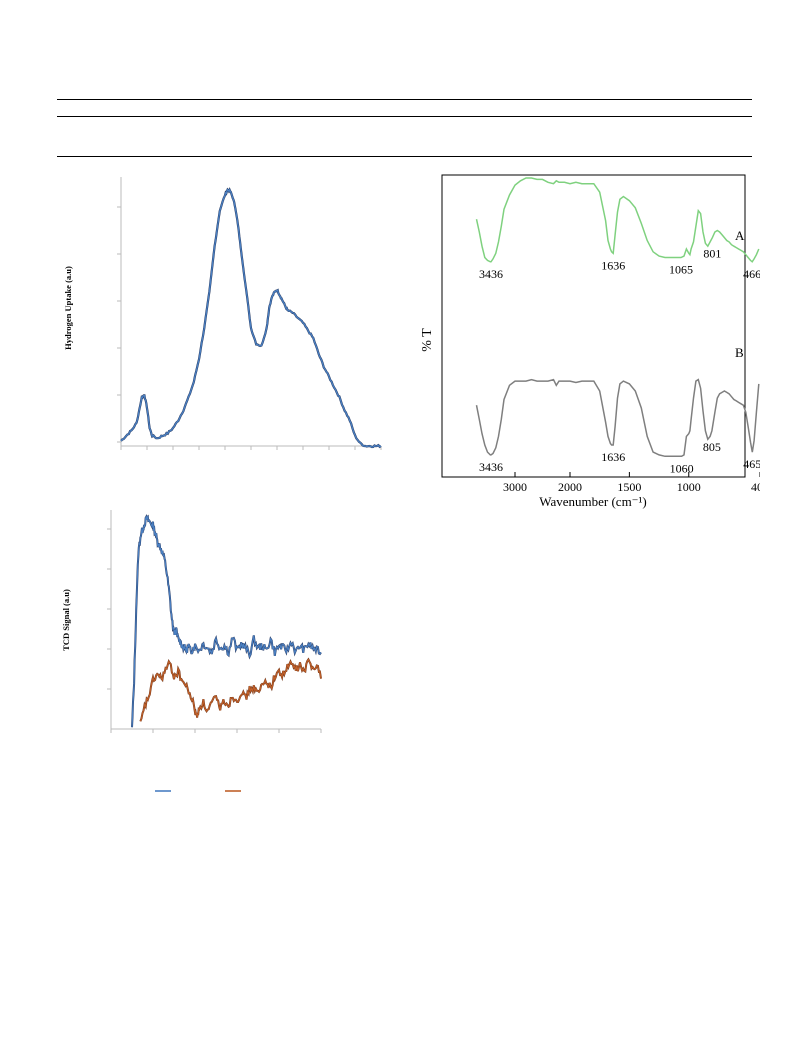 This screenshot has height=1057, width=793. Describe the element at coordinates (613, 457) in the screenshot. I see `peak-label-b-1636: 1636` at that location.